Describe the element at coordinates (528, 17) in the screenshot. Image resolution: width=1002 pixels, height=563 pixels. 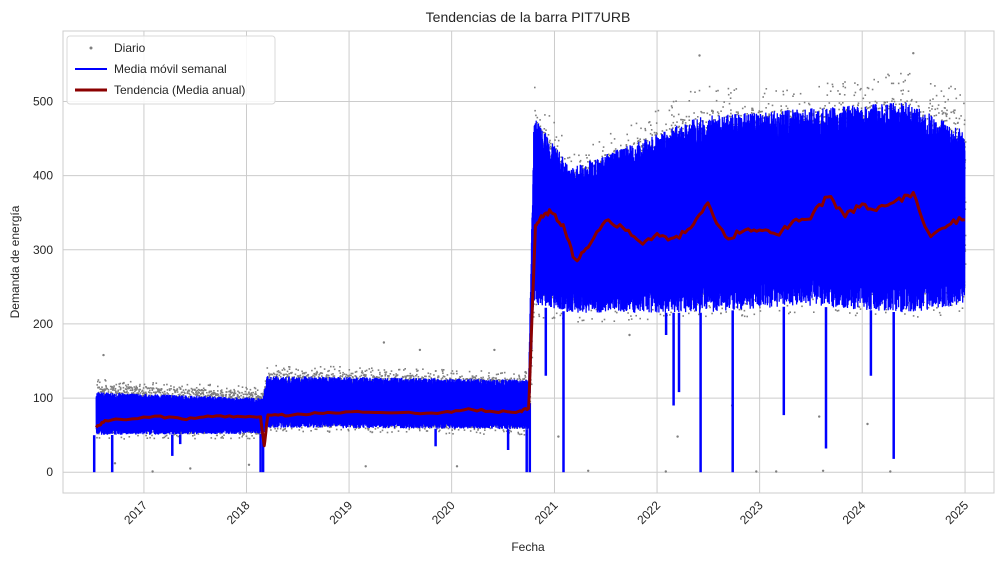
I see `chart-title: Tendencias de la barra PIT7URB` at that location.